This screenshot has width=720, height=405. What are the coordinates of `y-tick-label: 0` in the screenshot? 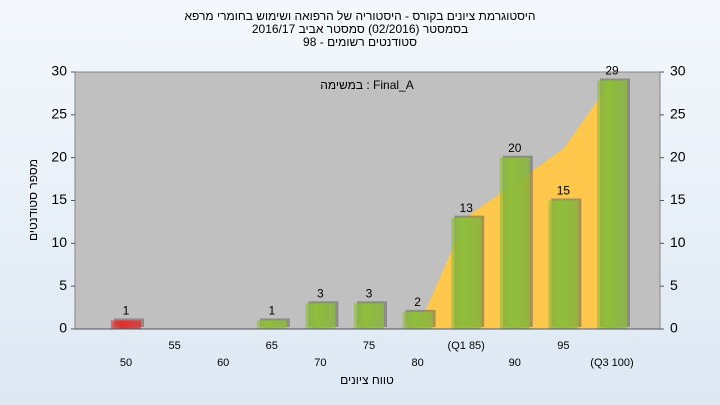 It's located at (63, 328).